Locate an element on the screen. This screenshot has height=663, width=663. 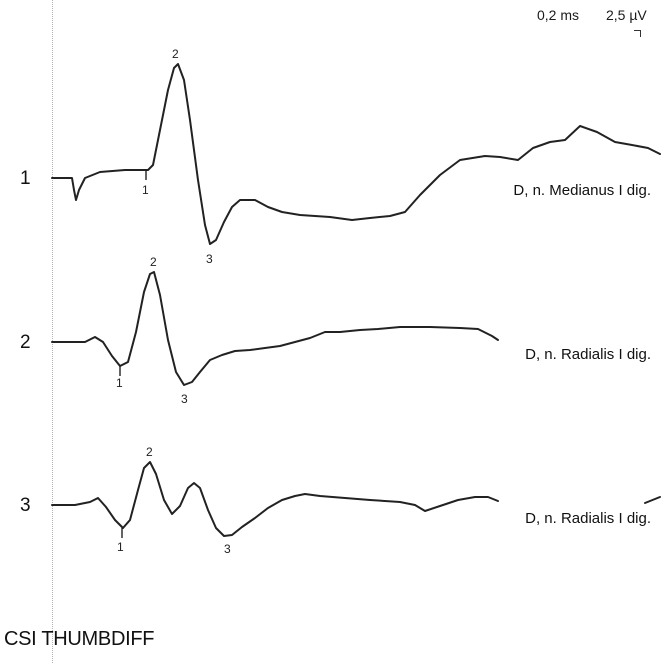
protocol-title: CSI THUMBDIFF is located at coordinates (79, 639).